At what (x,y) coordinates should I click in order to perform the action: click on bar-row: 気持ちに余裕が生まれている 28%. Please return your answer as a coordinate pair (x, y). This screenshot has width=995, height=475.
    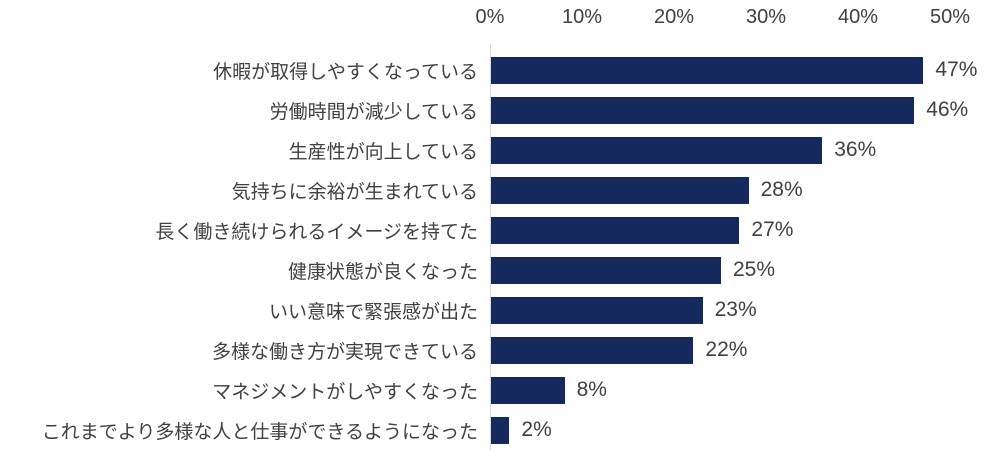
    Looking at the image, I should click on (497, 190).